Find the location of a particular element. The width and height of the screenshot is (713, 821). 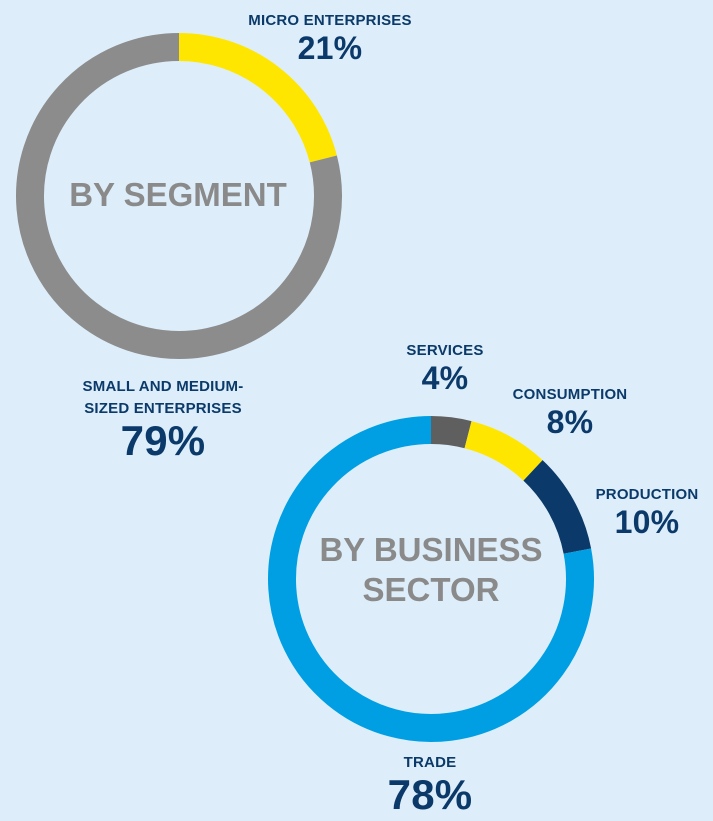

segment-center-text: BY SEGMENT is located at coordinates (178, 194).